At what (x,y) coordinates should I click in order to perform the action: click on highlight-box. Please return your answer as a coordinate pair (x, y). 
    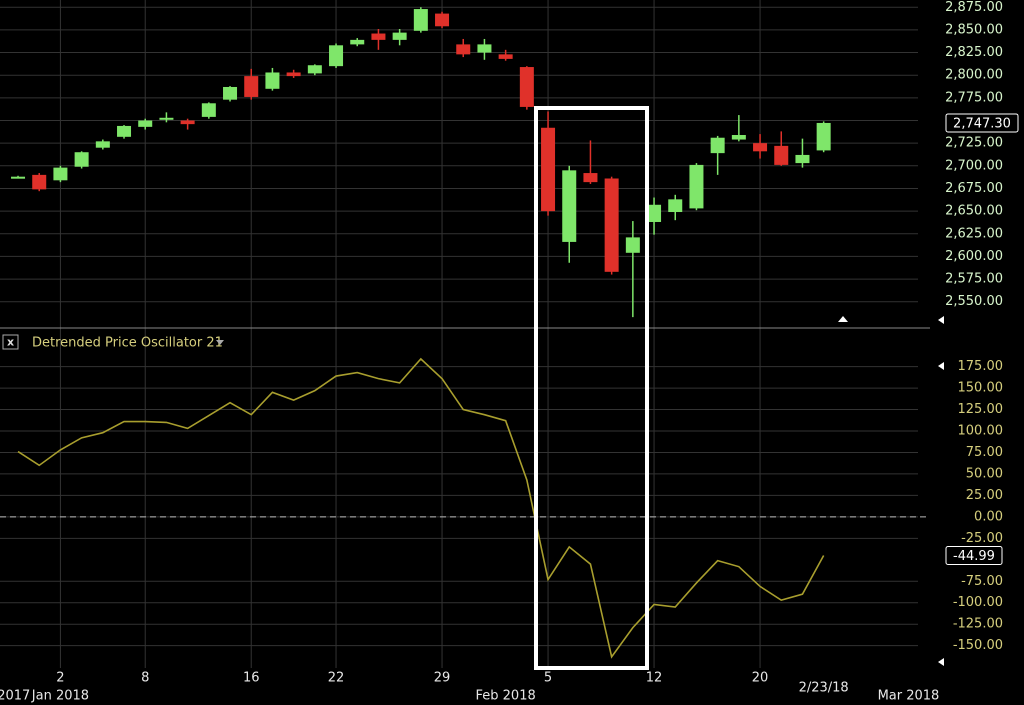
    Looking at the image, I should click on (591, 388).